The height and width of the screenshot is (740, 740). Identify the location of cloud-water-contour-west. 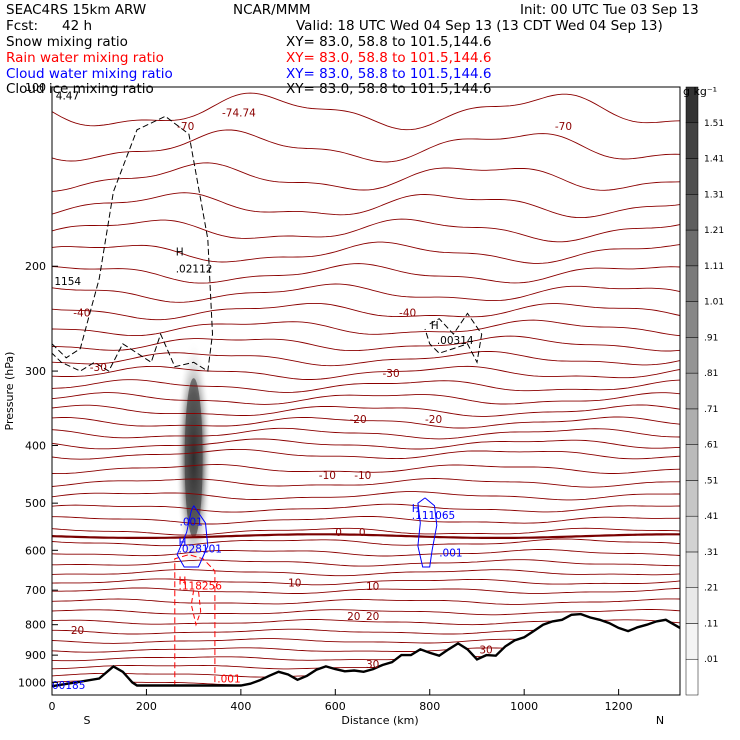
(192, 536).